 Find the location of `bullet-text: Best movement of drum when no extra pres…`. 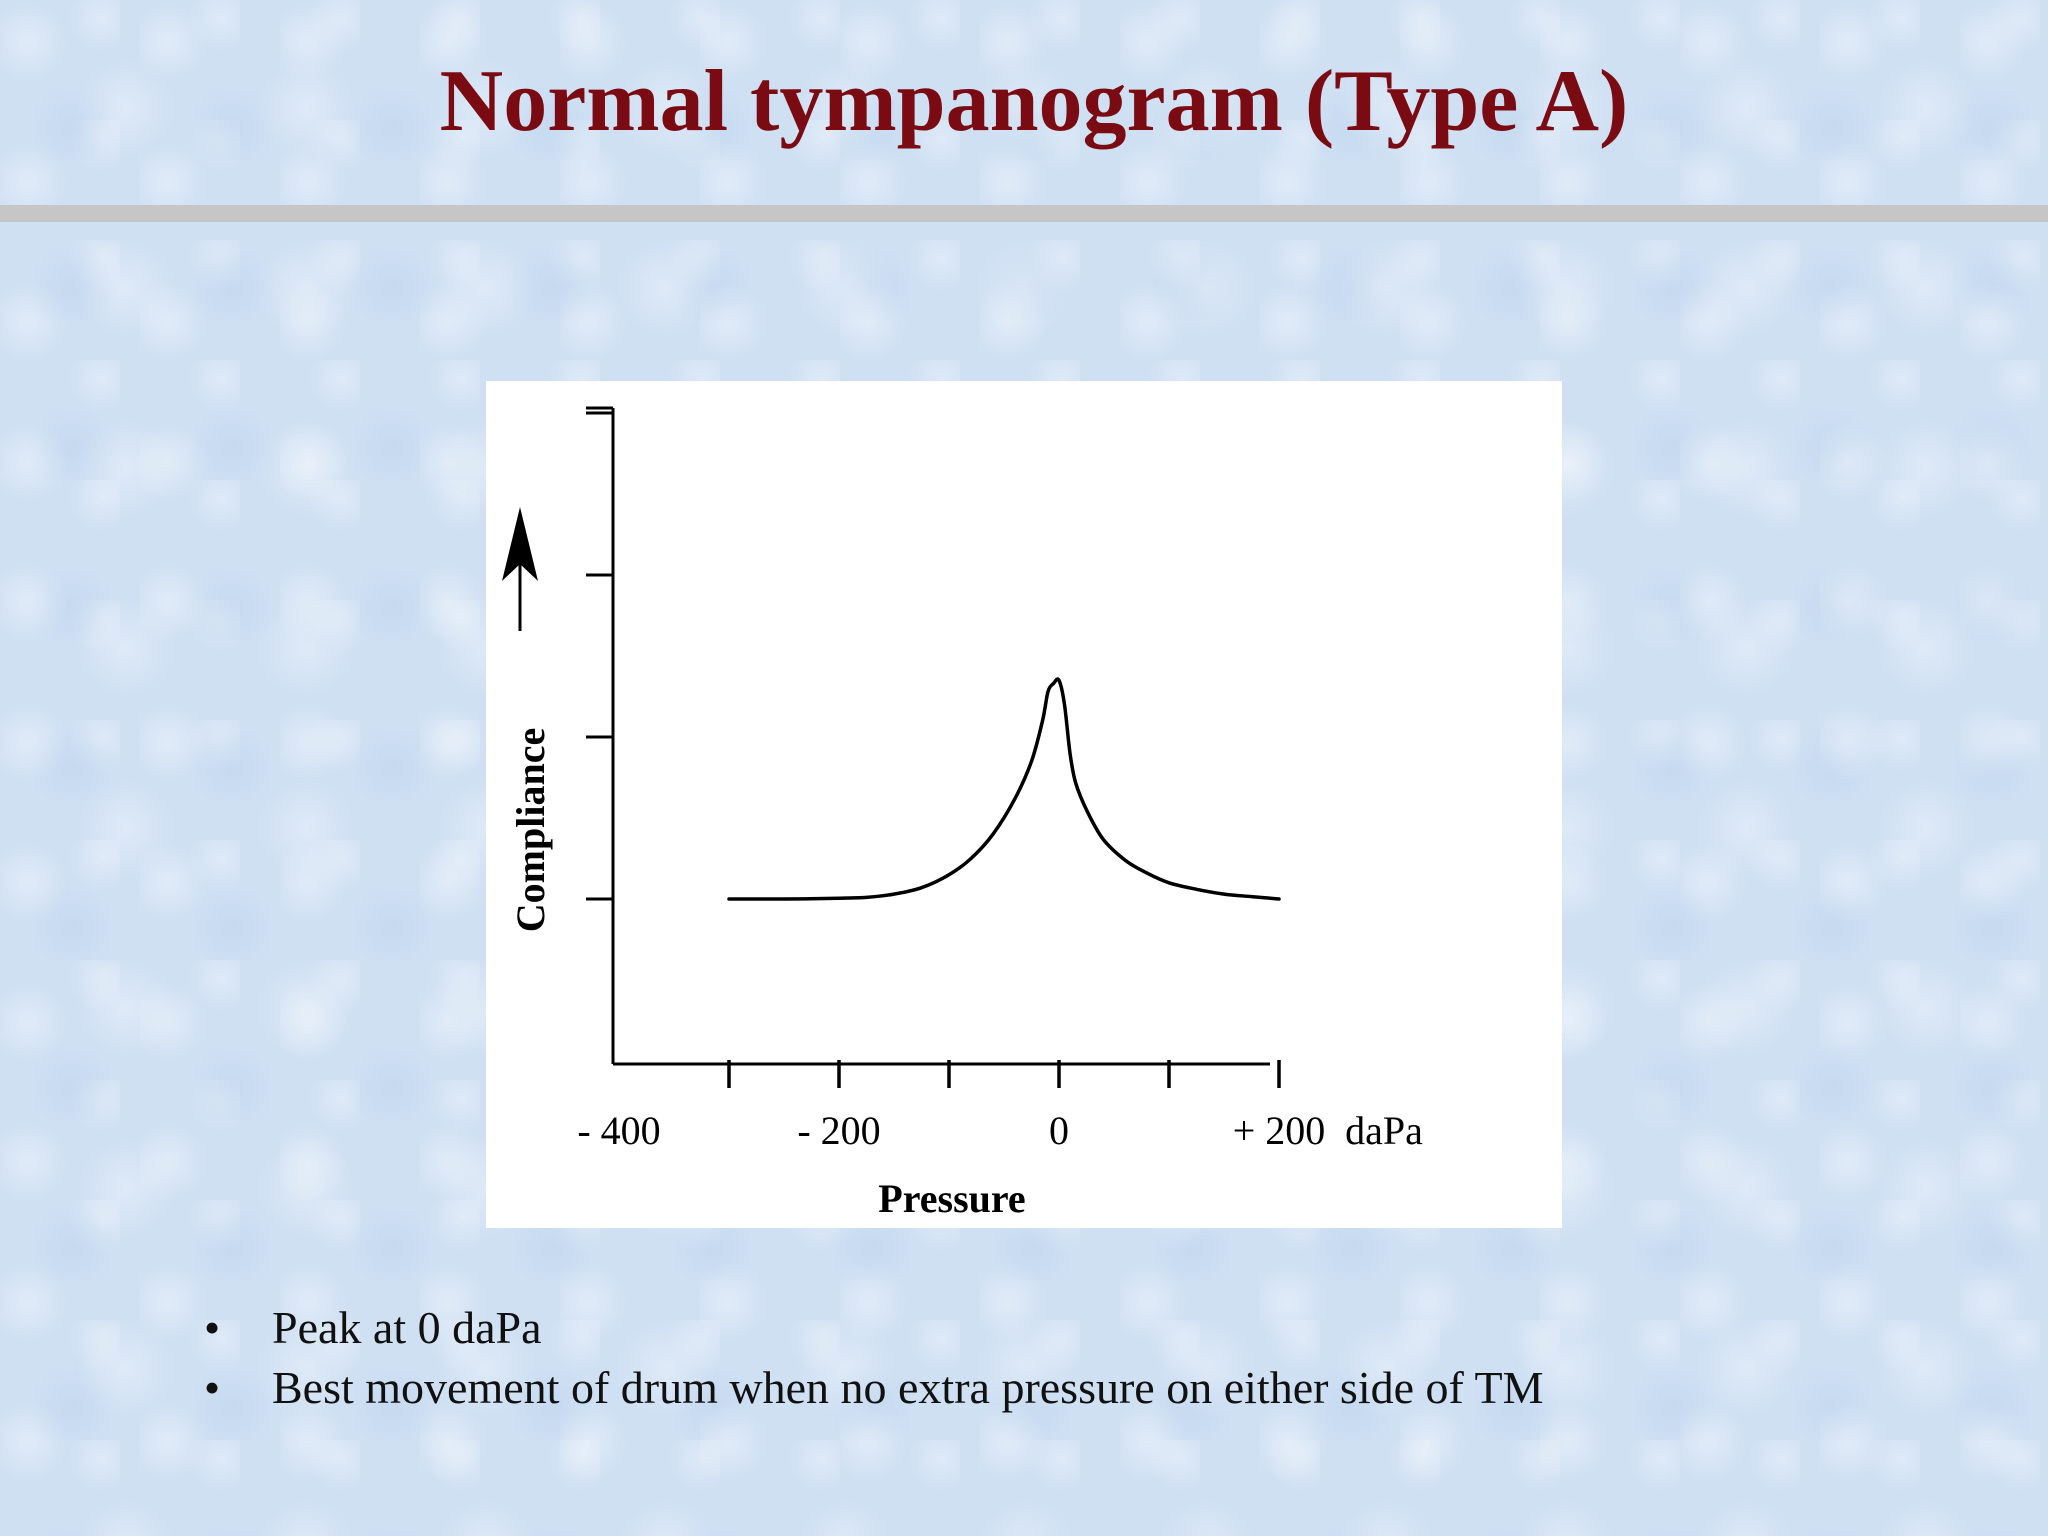

bullet-text: Best movement of drum when no extra pres… is located at coordinates (908, 1387).